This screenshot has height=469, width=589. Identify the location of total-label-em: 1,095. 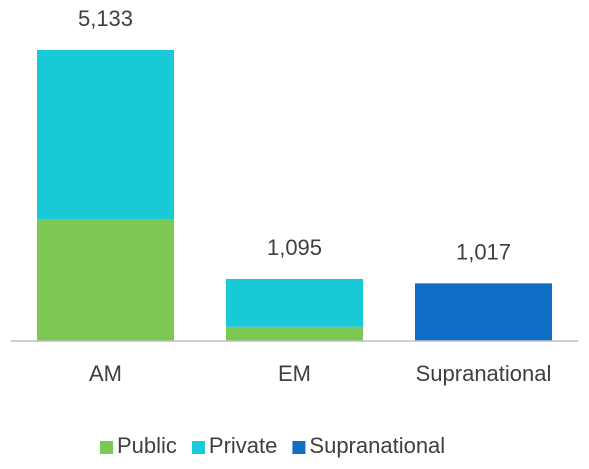
(294, 247).